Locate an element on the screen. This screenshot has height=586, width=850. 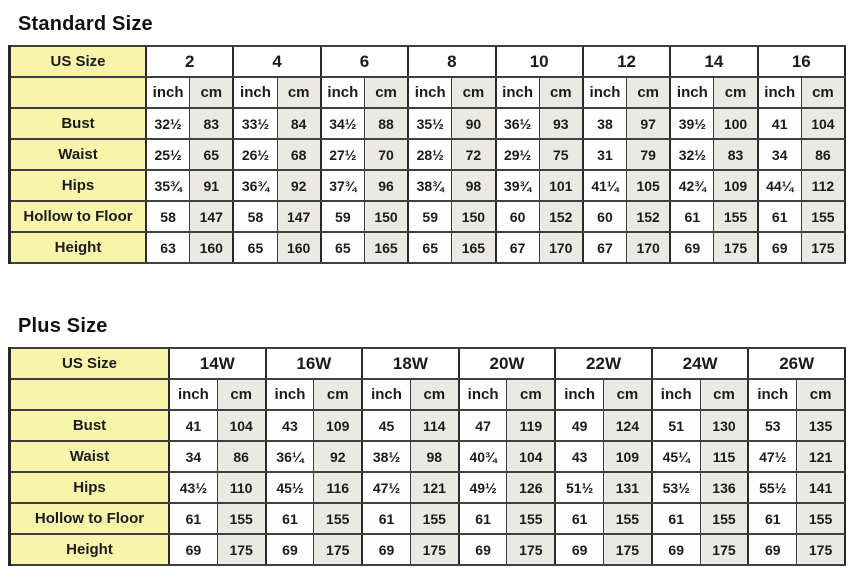
value-cm-cell: 97 is located at coordinates (648, 123).